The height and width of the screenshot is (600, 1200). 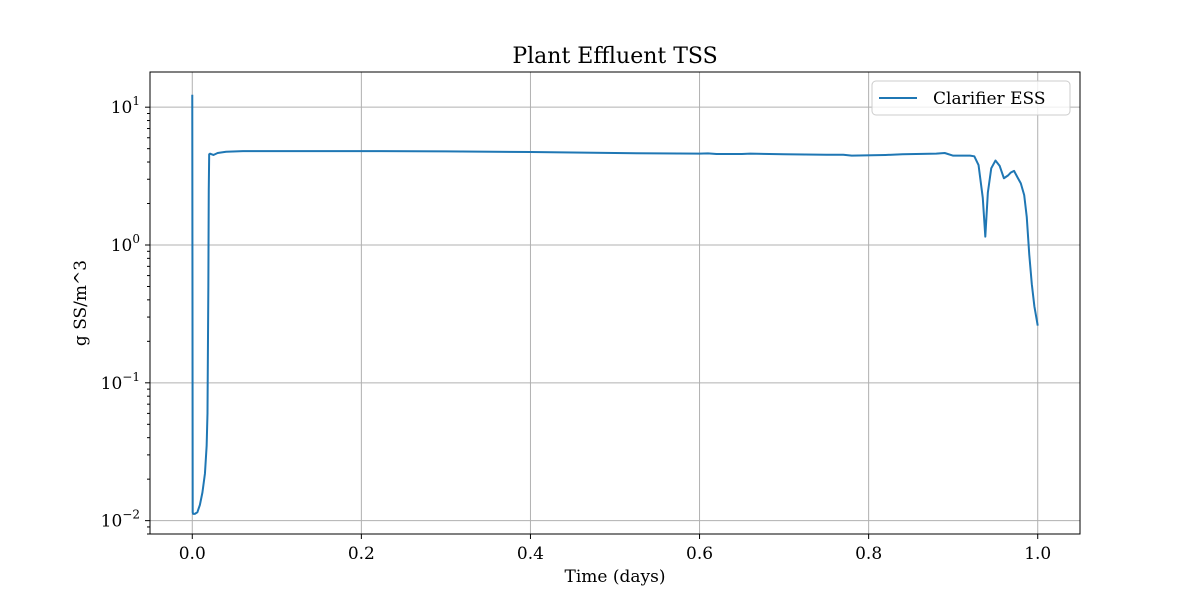 What do you see at coordinates (125, 244) in the screenshot?
I see `y-tick-label: 10⁰` at bounding box center [125, 244].